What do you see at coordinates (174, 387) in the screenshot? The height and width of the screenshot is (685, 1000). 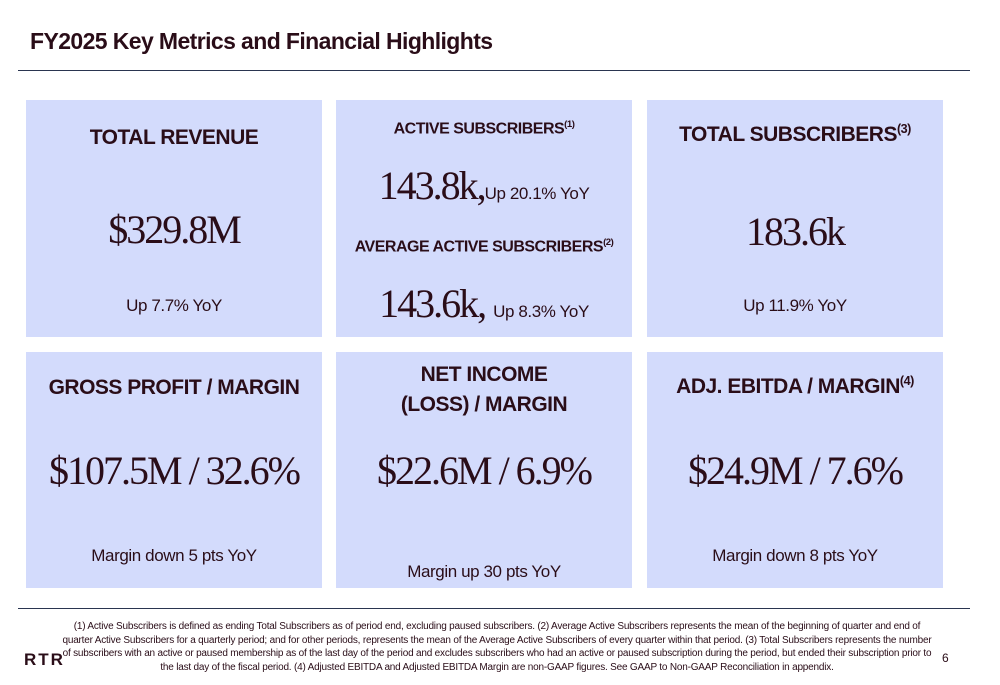 I see `card-label: GROSS PROFIT / MARGIN` at bounding box center [174, 387].